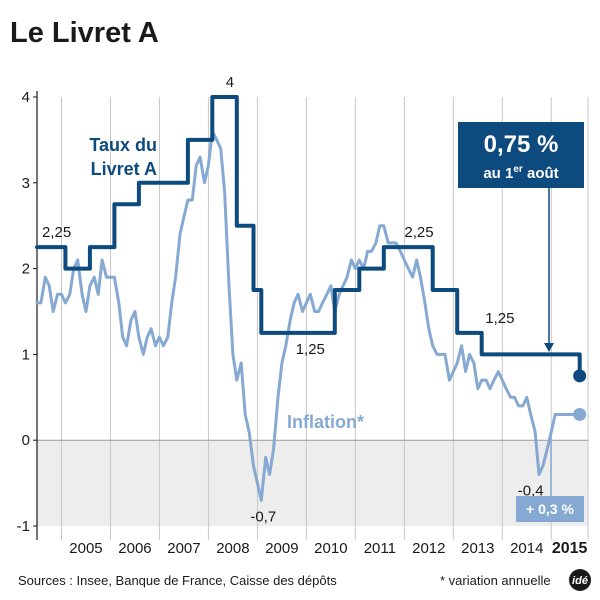 The width and height of the screenshot is (600, 600). I want to click on y-tick-label: 3, so click(26, 183).